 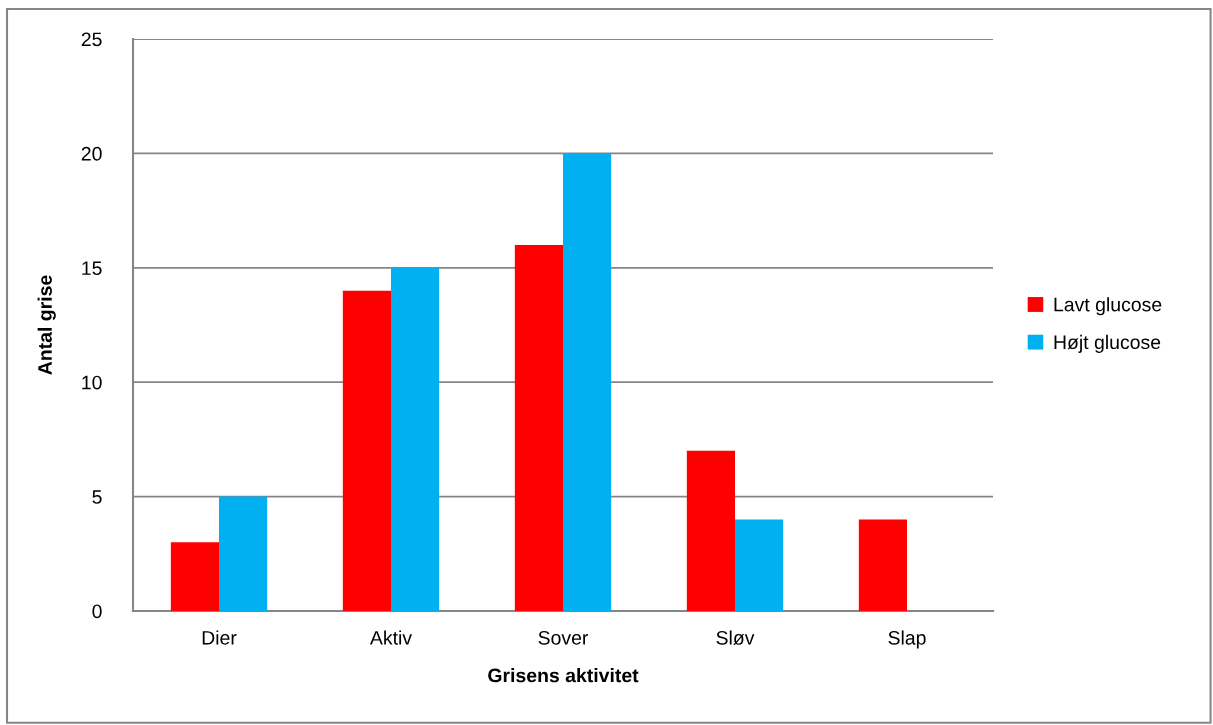 What do you see at coordinates (92, 268) in the screenshot?
I see `y-tick-label: 15` at bounding box center [92, 268].